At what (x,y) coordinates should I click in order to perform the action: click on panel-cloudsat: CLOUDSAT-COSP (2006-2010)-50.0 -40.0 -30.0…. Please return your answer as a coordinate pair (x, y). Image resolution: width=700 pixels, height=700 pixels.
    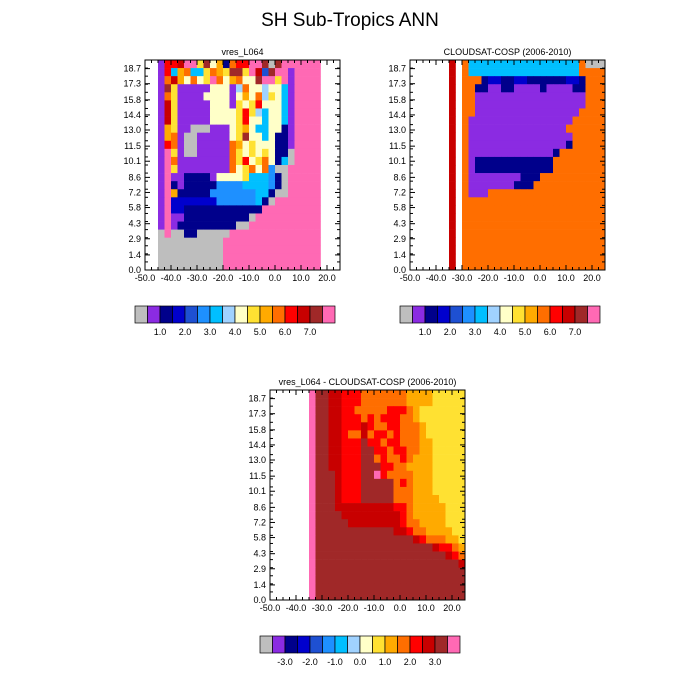
    Looking at the image, I should click on (497, 192).